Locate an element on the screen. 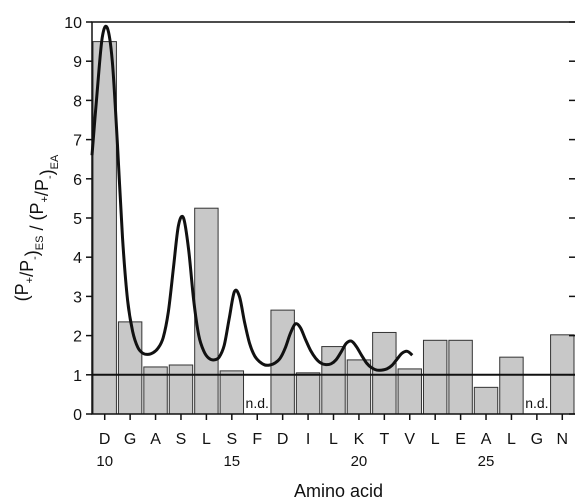 The height and width of the screenshot is (504, 575). y-tick-label: 1 is located at coordinates (77, 376).